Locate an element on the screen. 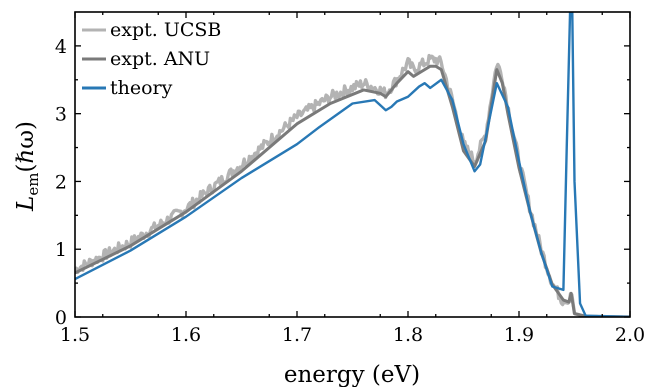 The height and width of the screenshot is (387, 662). legend: expt. UCSB expt. ANU theory is located at coordinates (151, 59).